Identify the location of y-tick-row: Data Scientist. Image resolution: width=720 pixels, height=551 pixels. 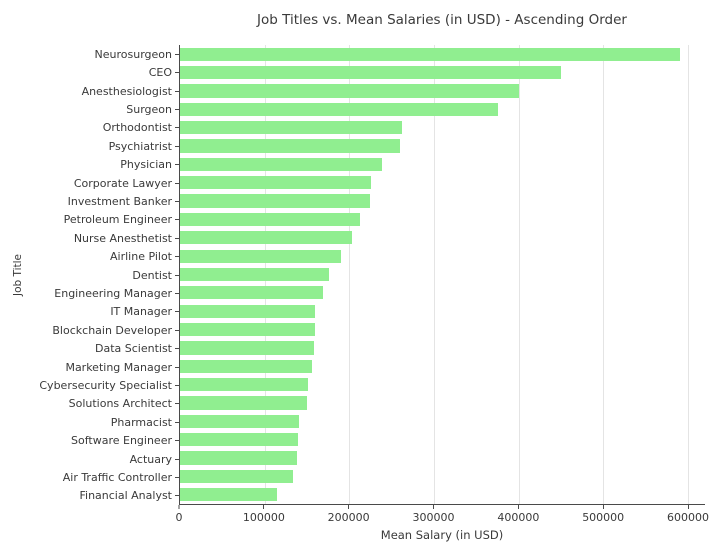
(89, 349).